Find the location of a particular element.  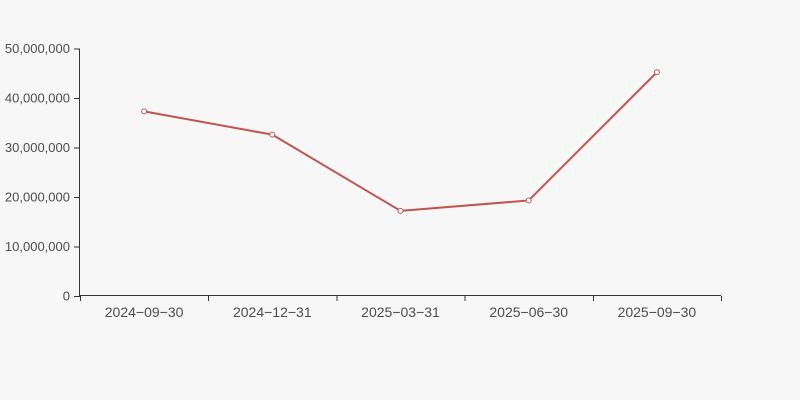

x-tick-label: 2024−12−31 is located at coordinates (272, 312).